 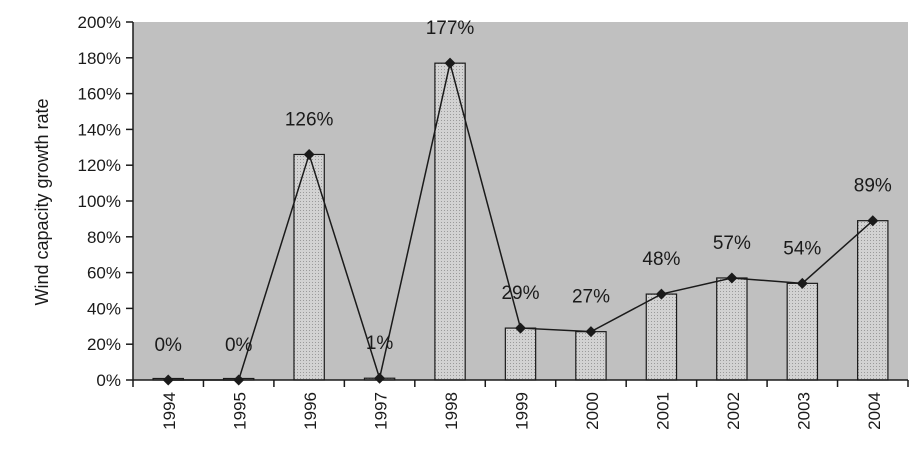 What do you see at coordinates (380, 343) in the screenshot?
I see `data-label: 1%` at bounding box center [380, 343].